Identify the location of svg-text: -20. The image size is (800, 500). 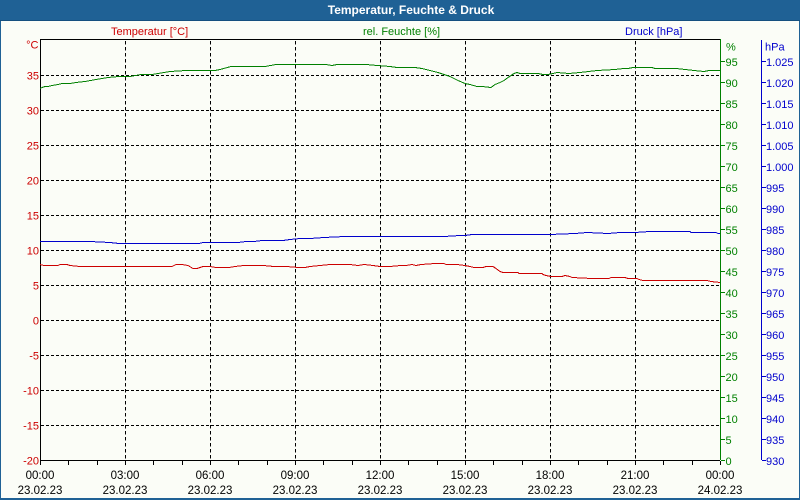
(31, 462).